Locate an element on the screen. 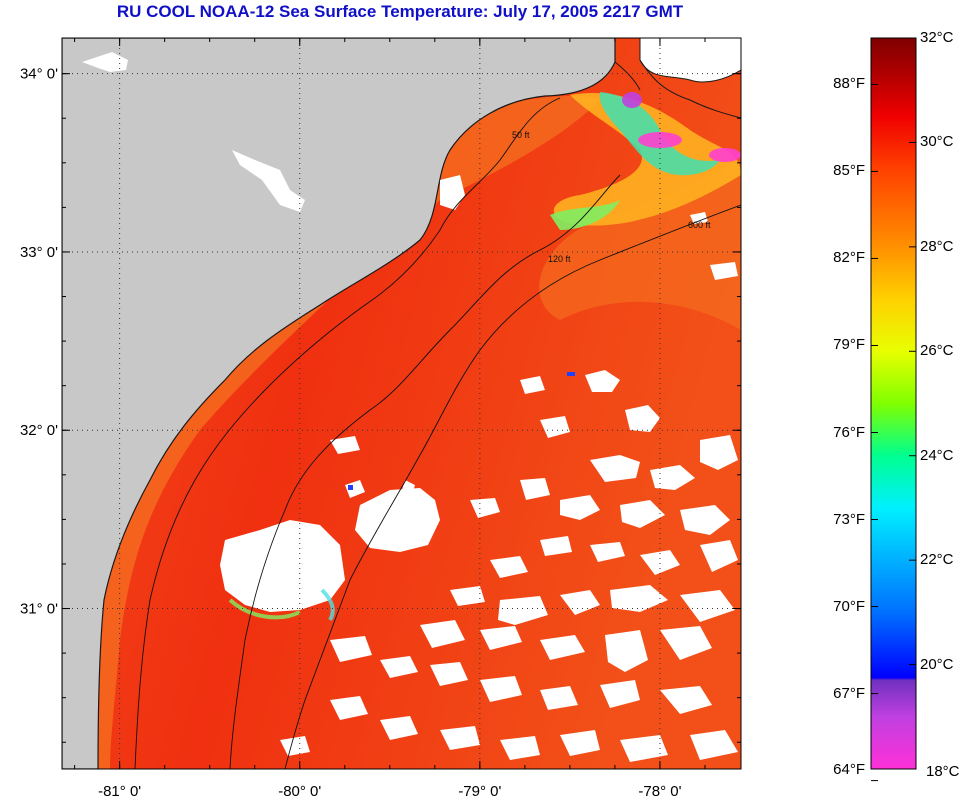  colorbar-celsius-label: 24°C is located at coordinates (937, 455).